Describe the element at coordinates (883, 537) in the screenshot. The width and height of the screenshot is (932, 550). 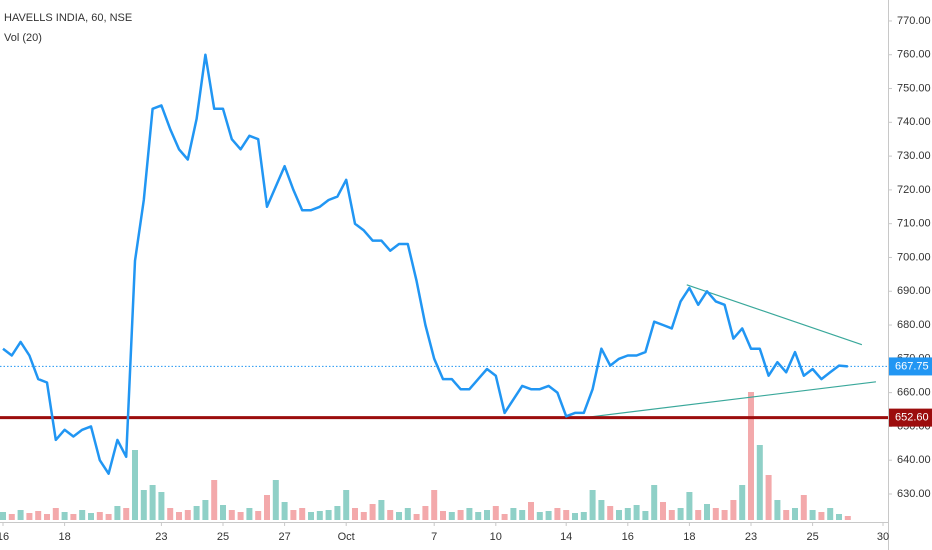
I see `x-tick-label: 30` at that location.